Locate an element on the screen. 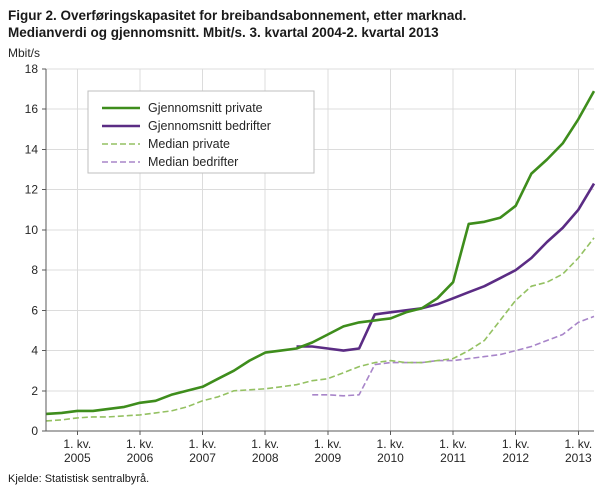  y-tick-label: 16 is located at coordinates (32, 109).